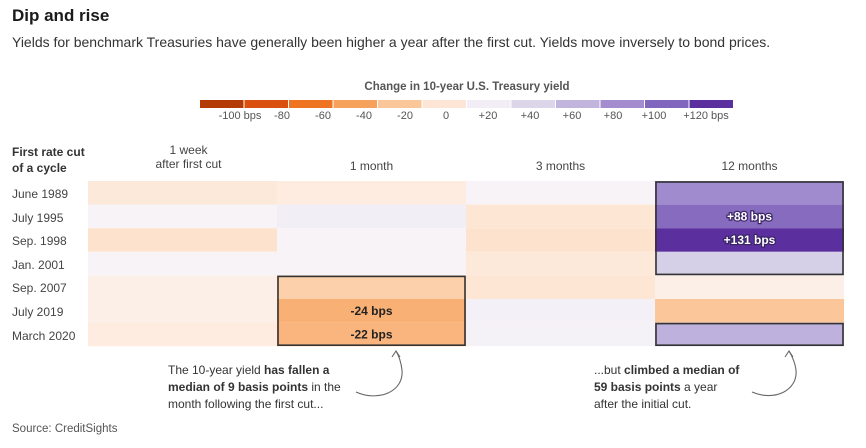  I want to click on row-label: March 2020, so click(44, 335).